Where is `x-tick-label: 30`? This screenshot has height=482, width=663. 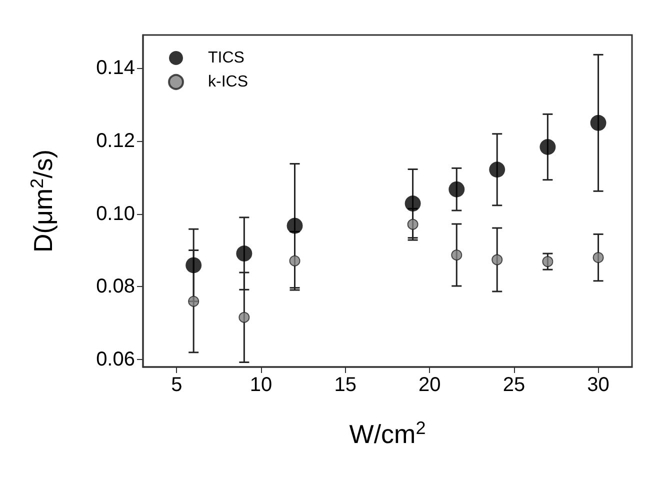
x-tick-label: 30 is located at coordinates (598, 385).